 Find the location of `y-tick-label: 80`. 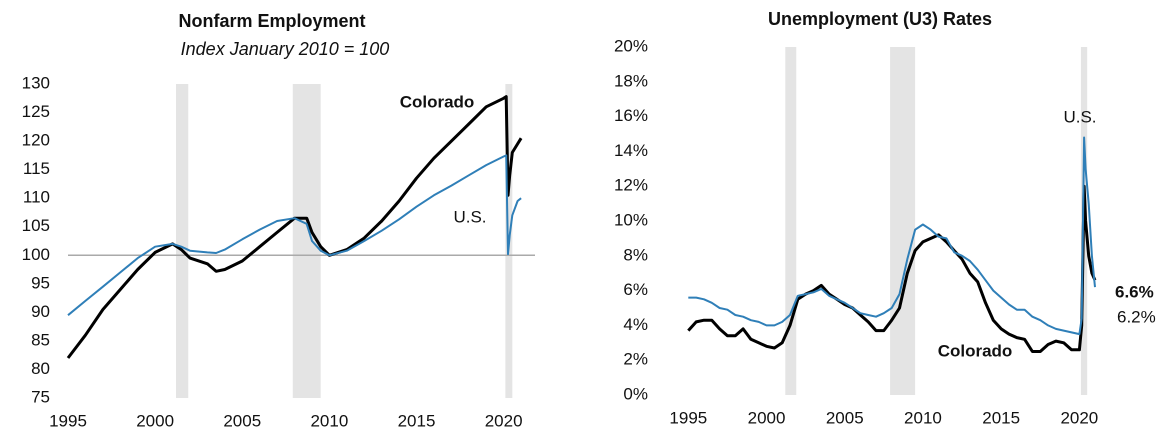

y-tick-label: 80 is located at coordinates (40, 368).